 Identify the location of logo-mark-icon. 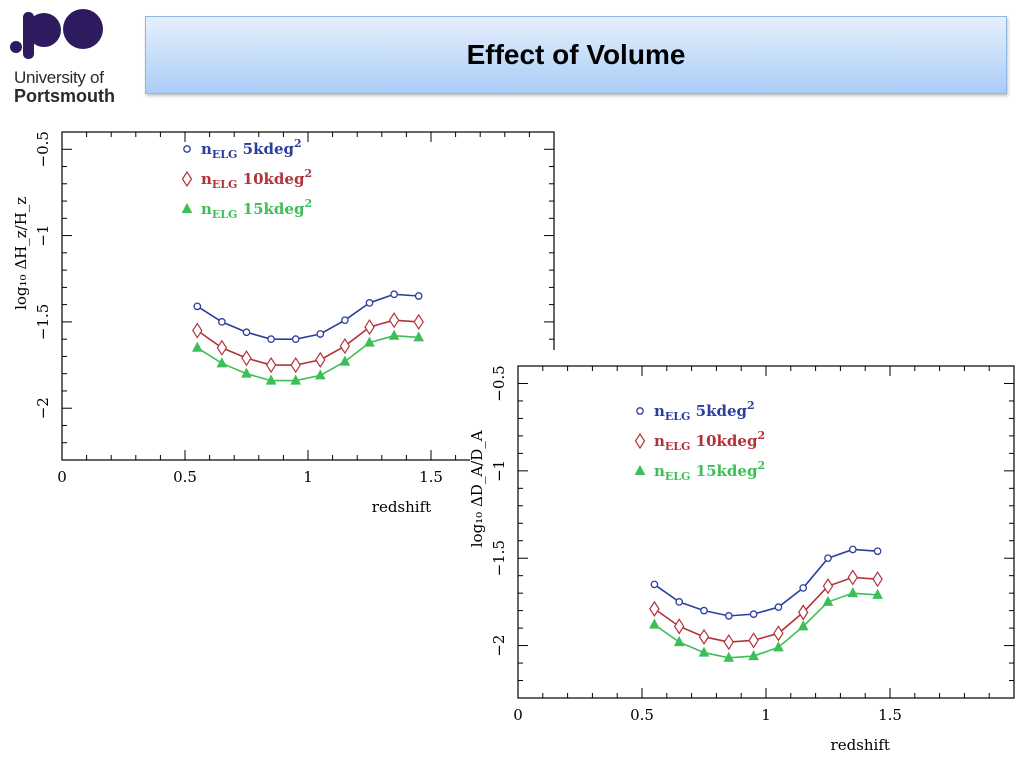
(56, 34).